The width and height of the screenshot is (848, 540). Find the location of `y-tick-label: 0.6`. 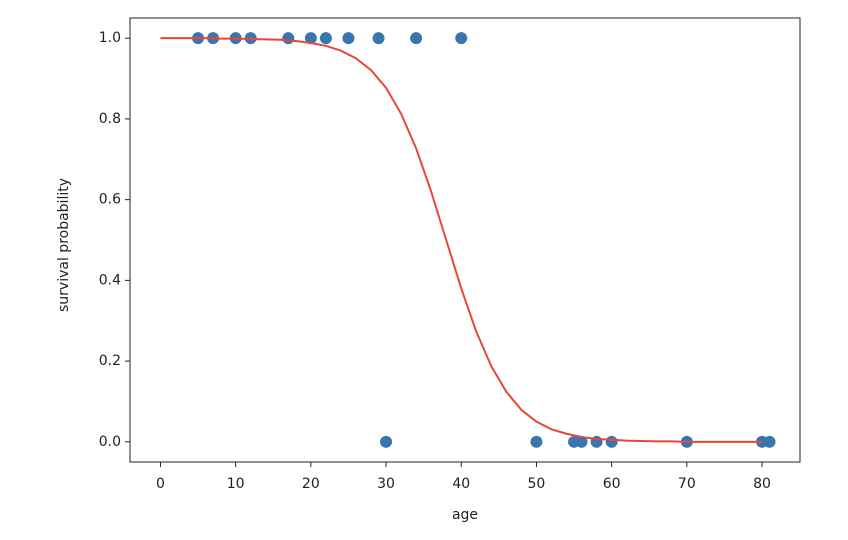

y-tick-label: 0.6 is located at coordinates (110, 200).